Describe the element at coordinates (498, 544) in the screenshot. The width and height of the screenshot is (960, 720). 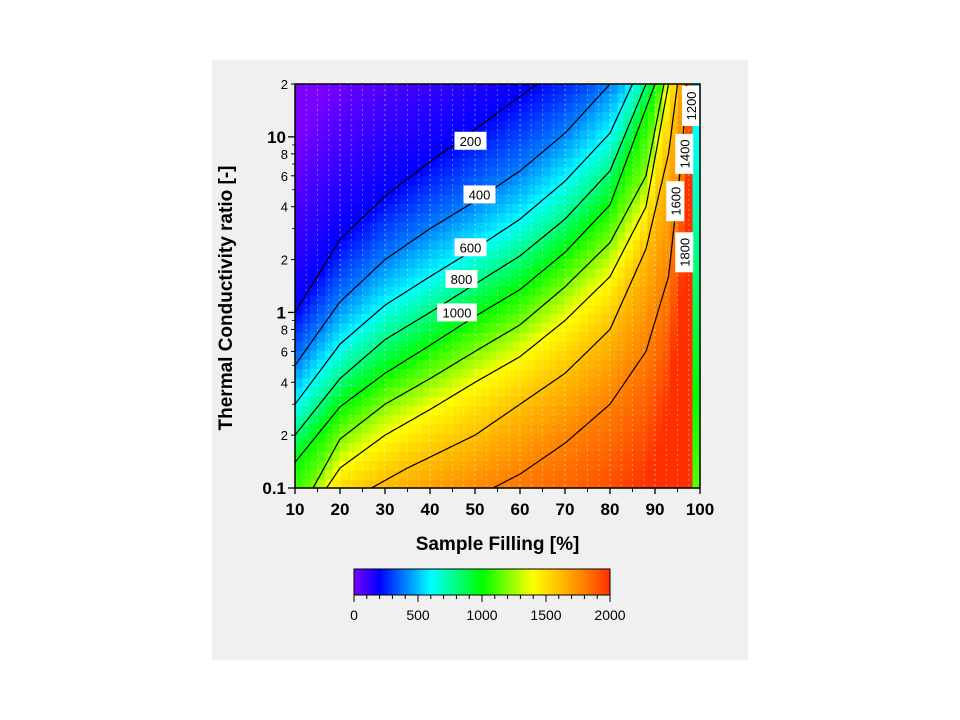
I see `x-axis-title: Sample Filling [%]` at that location.